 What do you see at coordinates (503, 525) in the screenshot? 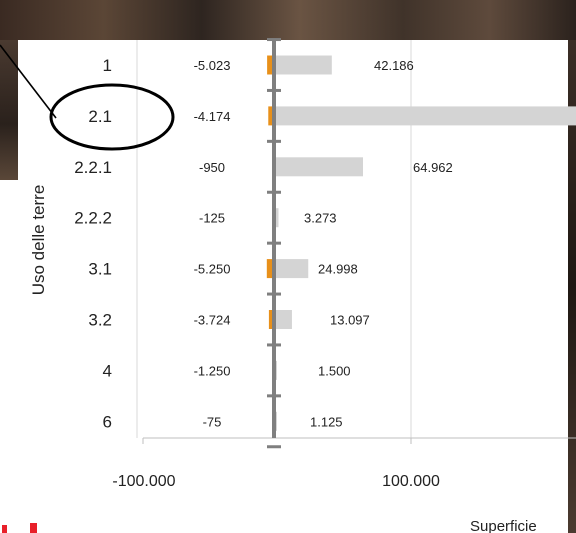
I see `x-axis-label: Superficie` at bounding box center [503, 525].